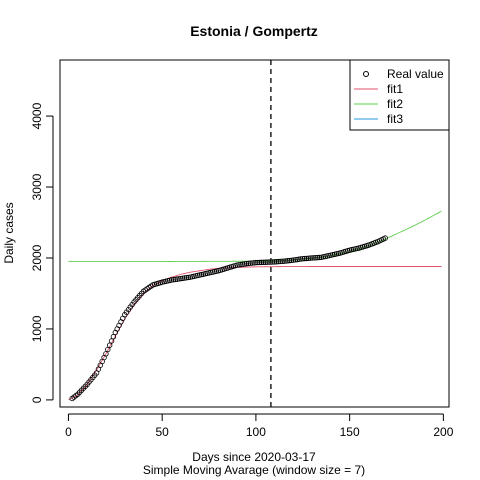 The width and height of the screenshot is (480, 480). I want to click on x-axis-label: Days since 2020-03-17, so click(254, 457).